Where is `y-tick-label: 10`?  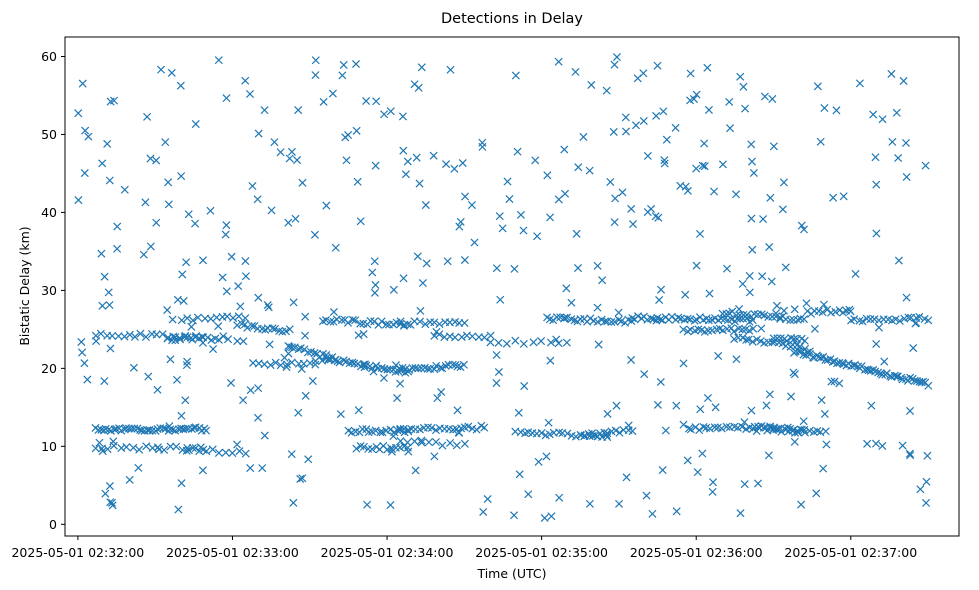
y-tick-label: 10 is located at coordinates (49, 446).